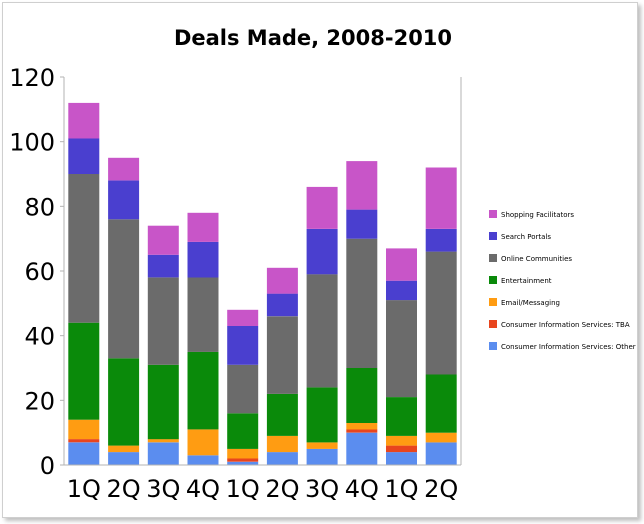  I want to click on legend-label: Entertainment, so click(526, 281).